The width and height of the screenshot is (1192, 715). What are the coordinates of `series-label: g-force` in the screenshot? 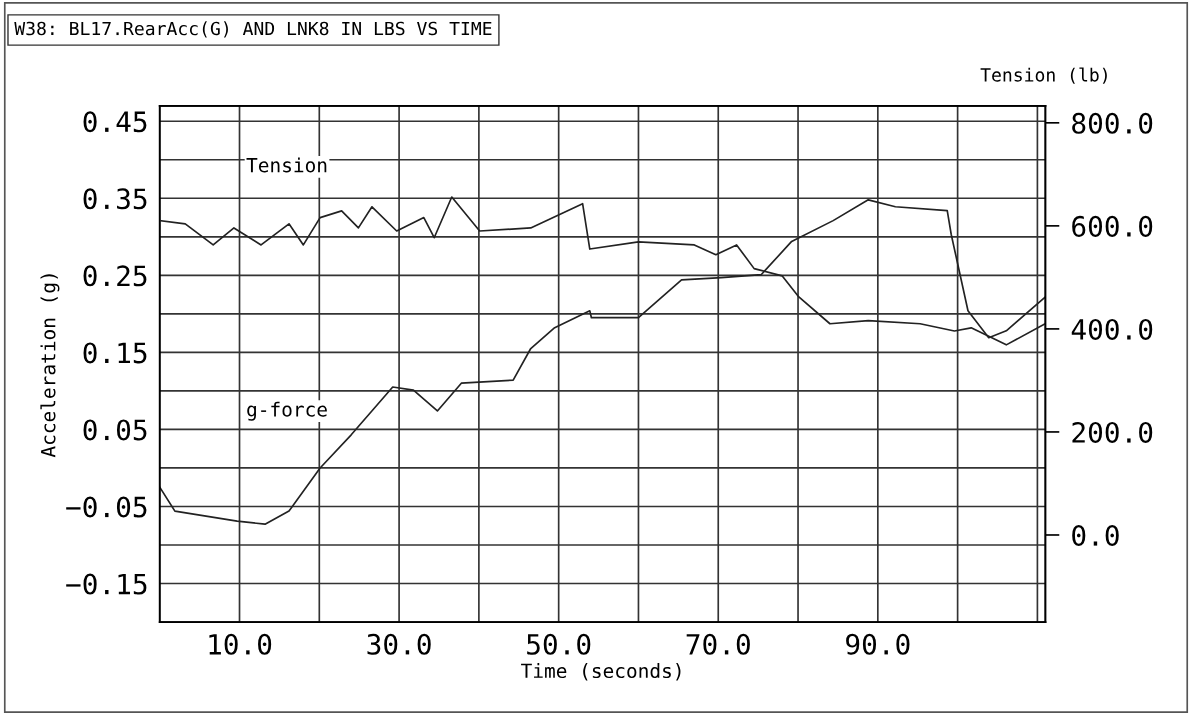 It's located at (287, 411).